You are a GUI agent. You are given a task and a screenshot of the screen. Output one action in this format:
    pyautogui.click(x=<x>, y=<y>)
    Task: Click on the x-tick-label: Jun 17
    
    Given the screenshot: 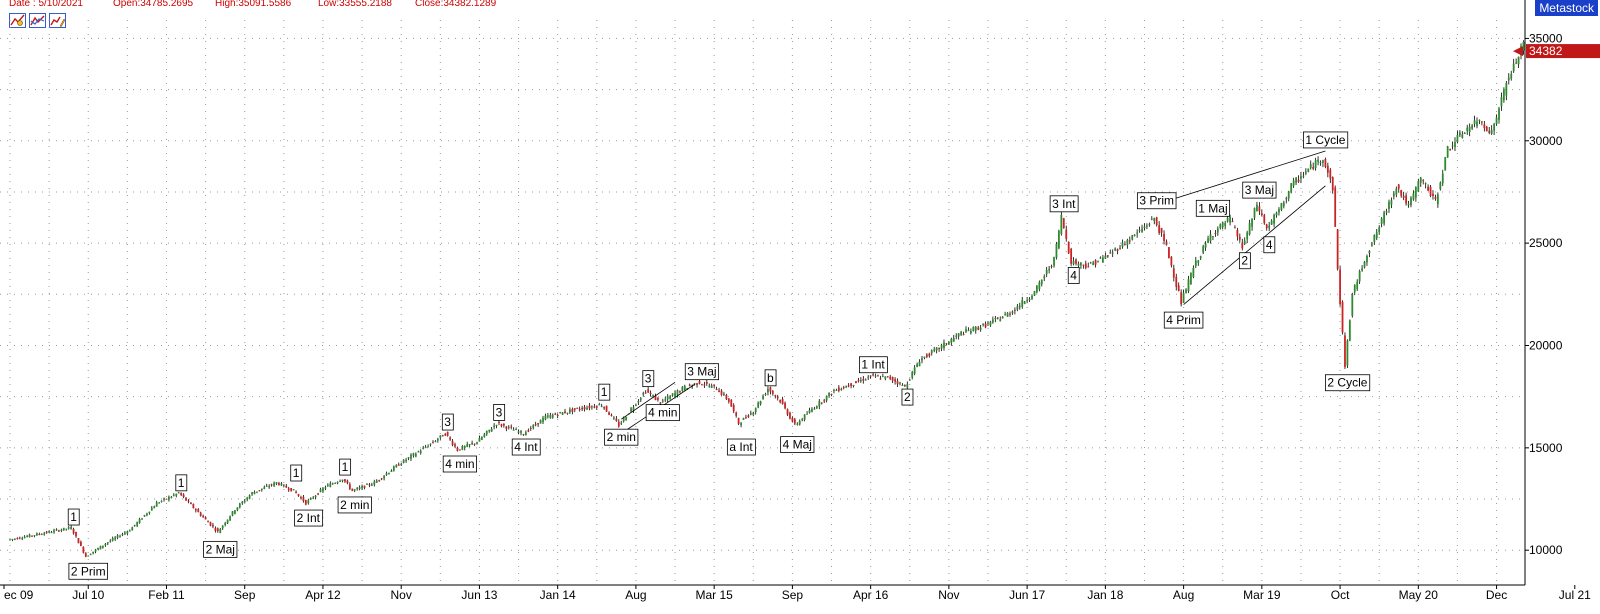 What is the action you would take?
    pyautogui.click(x=1027, y=595)
    